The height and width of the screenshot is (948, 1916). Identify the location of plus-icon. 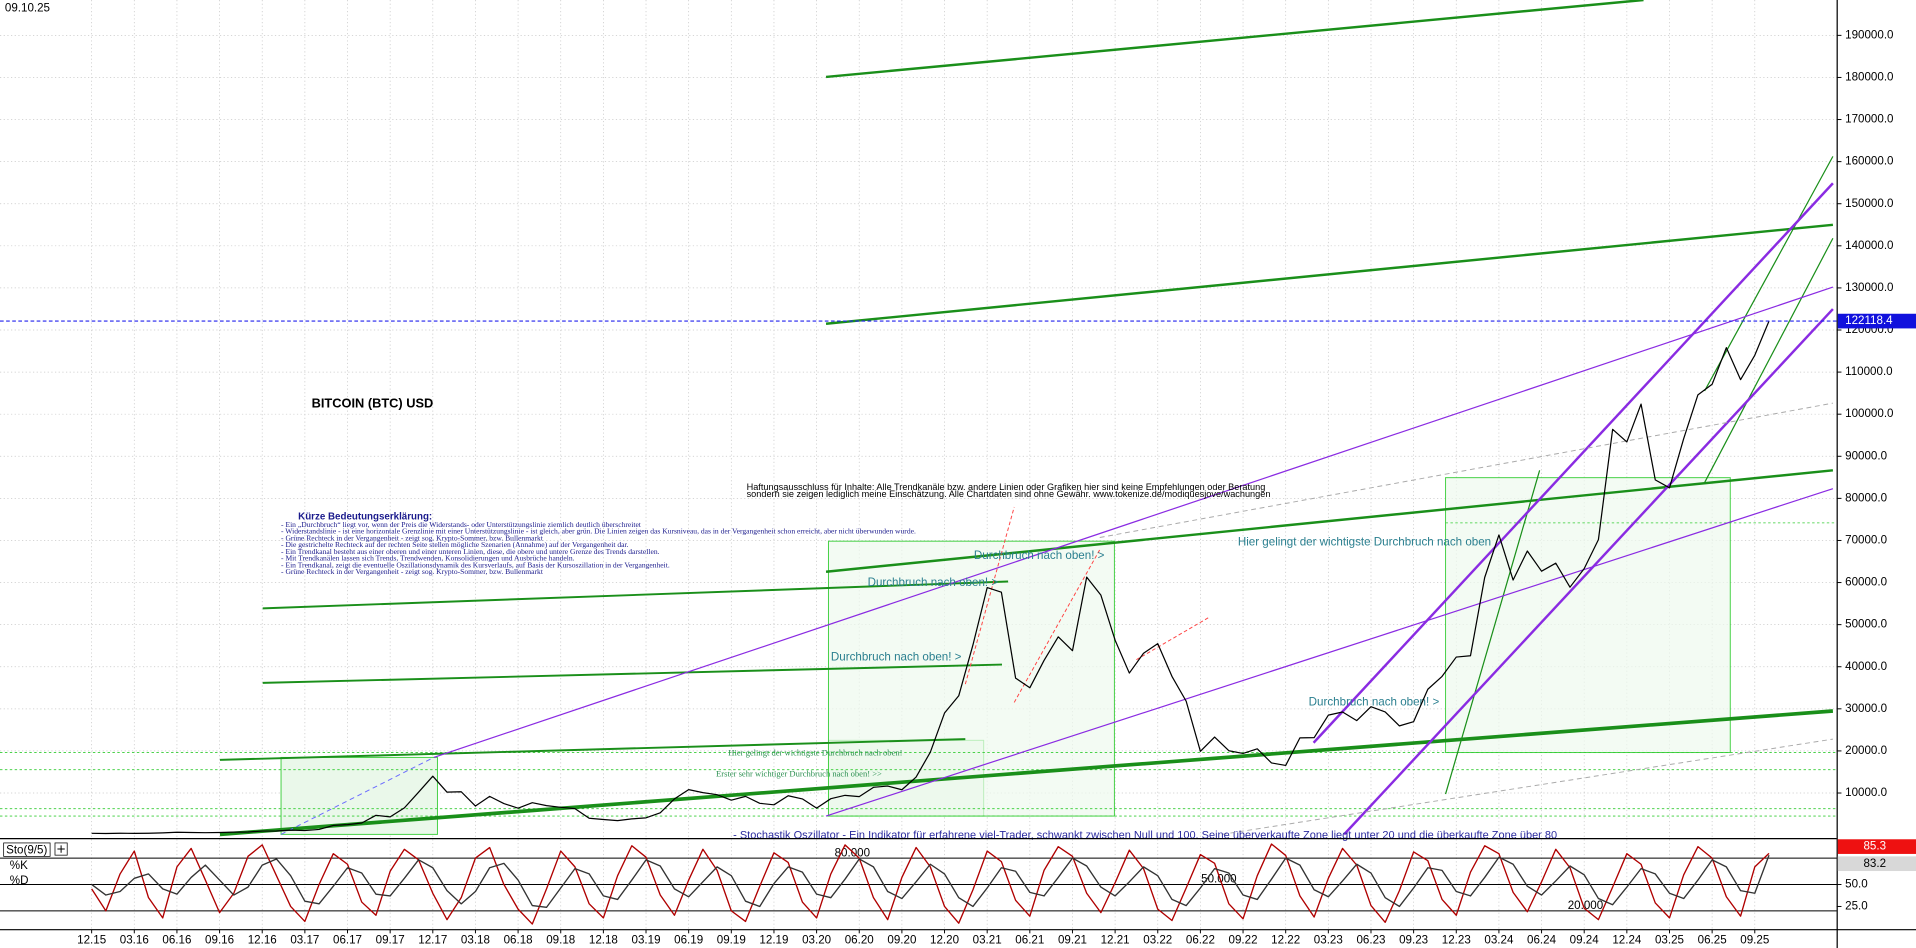
(61, 849).